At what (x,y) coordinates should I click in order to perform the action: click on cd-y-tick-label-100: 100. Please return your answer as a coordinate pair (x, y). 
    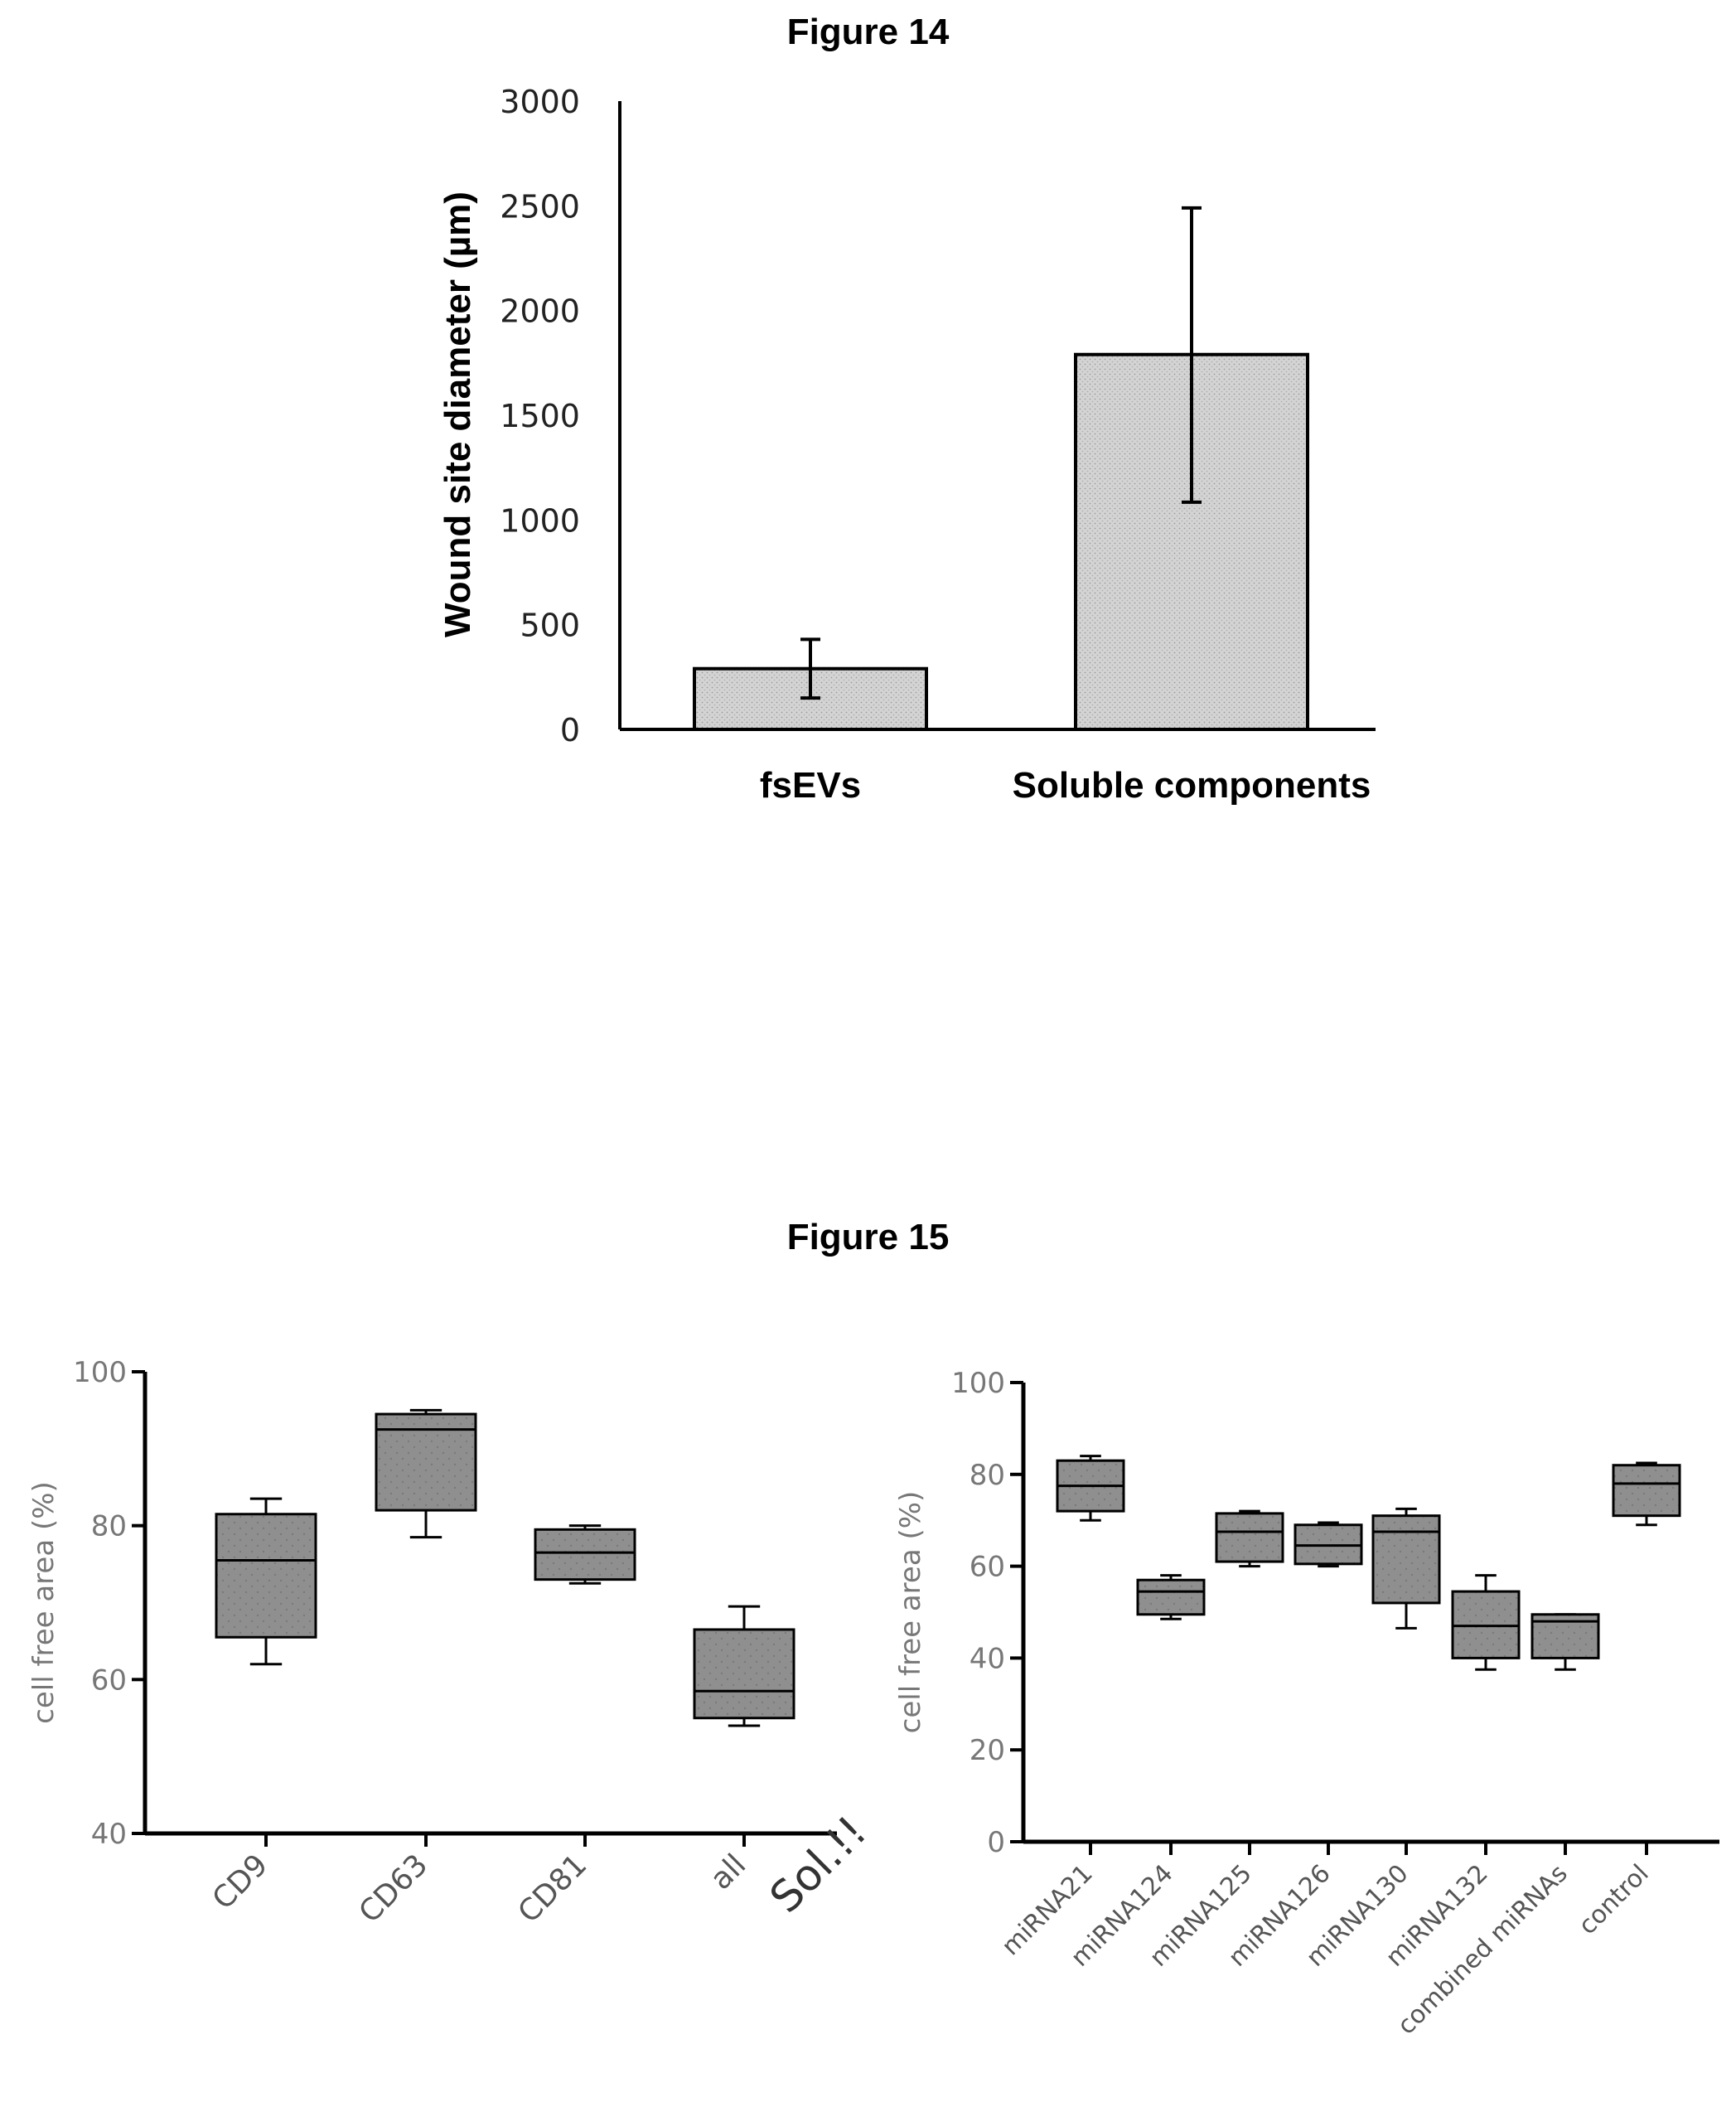
    Looking at the image, I should click on (100, 1372).